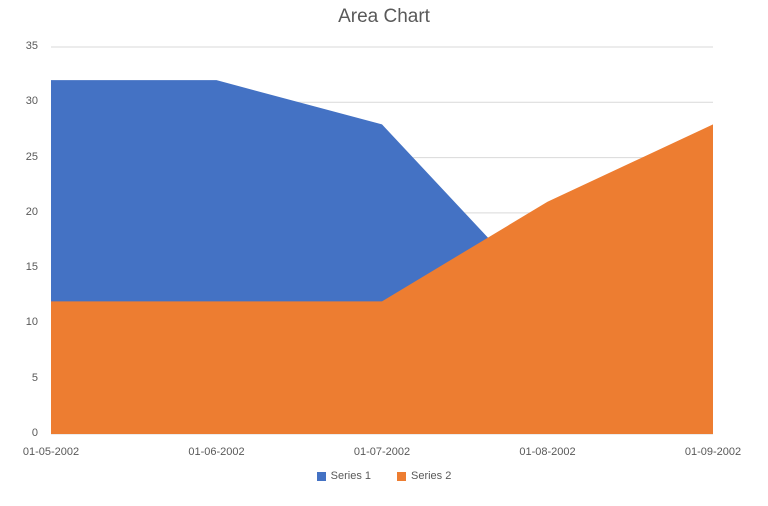 Image resolution: width=768 pixels, height=506 pixels. I want to click on legend-label: Series 1, so click(350, 476).